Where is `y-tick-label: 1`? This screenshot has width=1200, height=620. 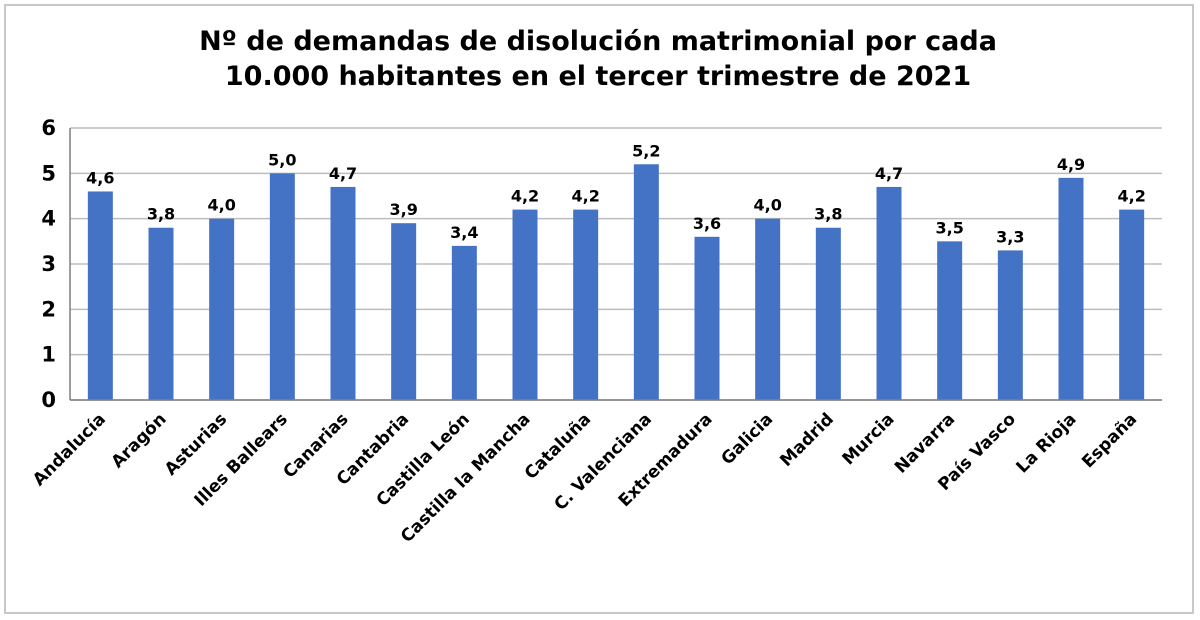
y-tick-label: 1 is located at coordinates (48, 355).